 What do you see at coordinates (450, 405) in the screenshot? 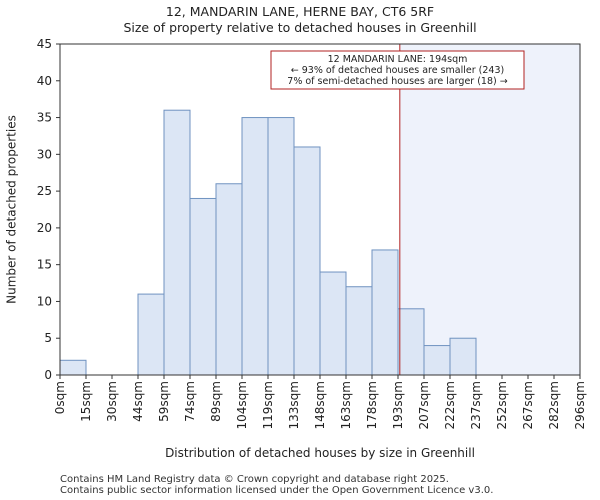
I see `x-tick-label: 222sqm` at bounding box center [450, 405].